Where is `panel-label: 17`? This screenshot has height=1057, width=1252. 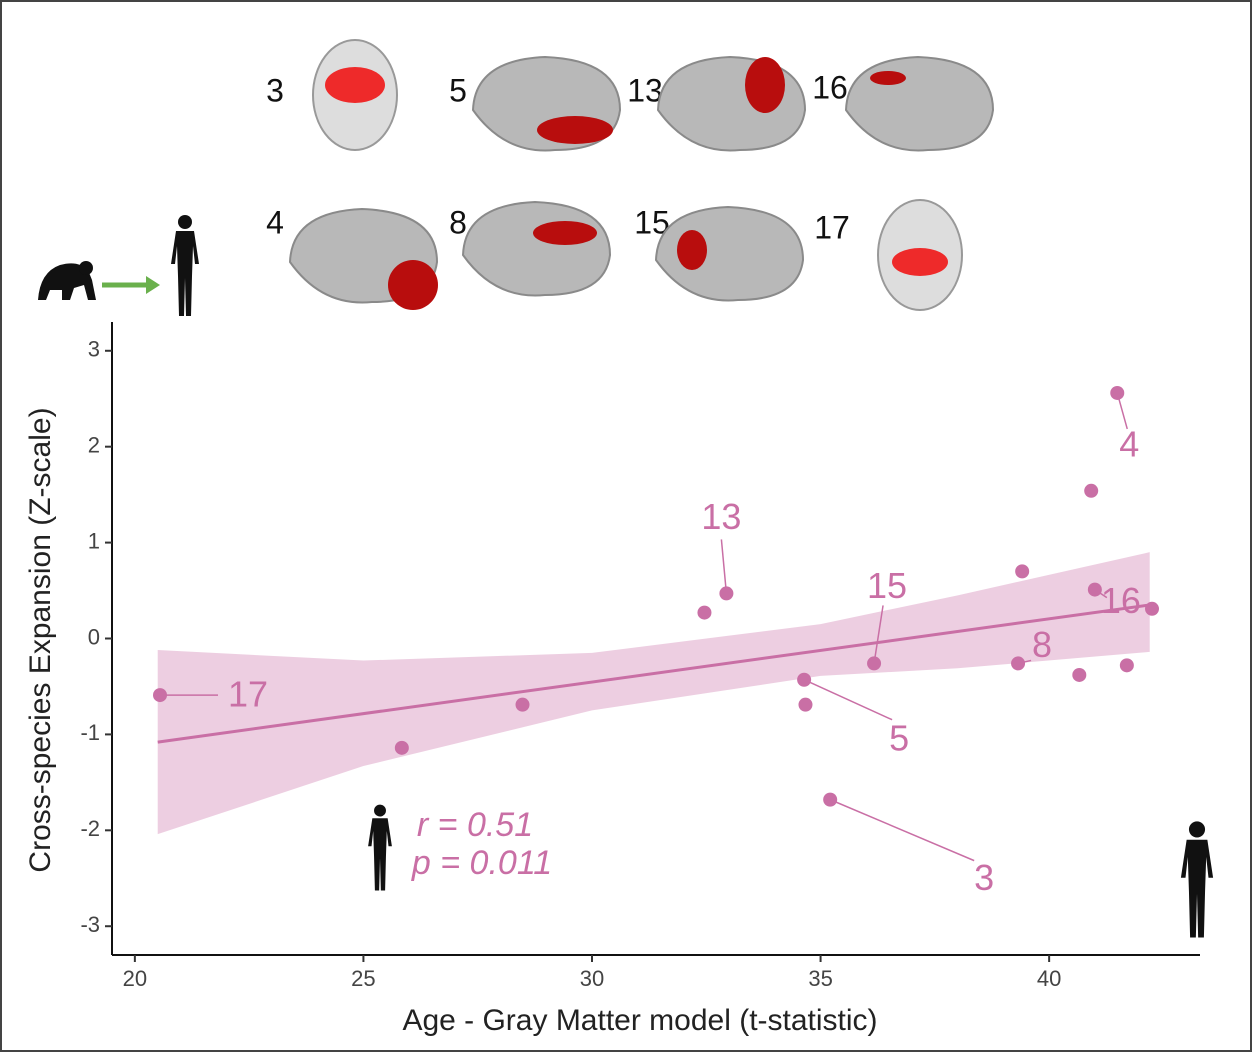
panel-label: 17 is located at coordinates (832, 227).